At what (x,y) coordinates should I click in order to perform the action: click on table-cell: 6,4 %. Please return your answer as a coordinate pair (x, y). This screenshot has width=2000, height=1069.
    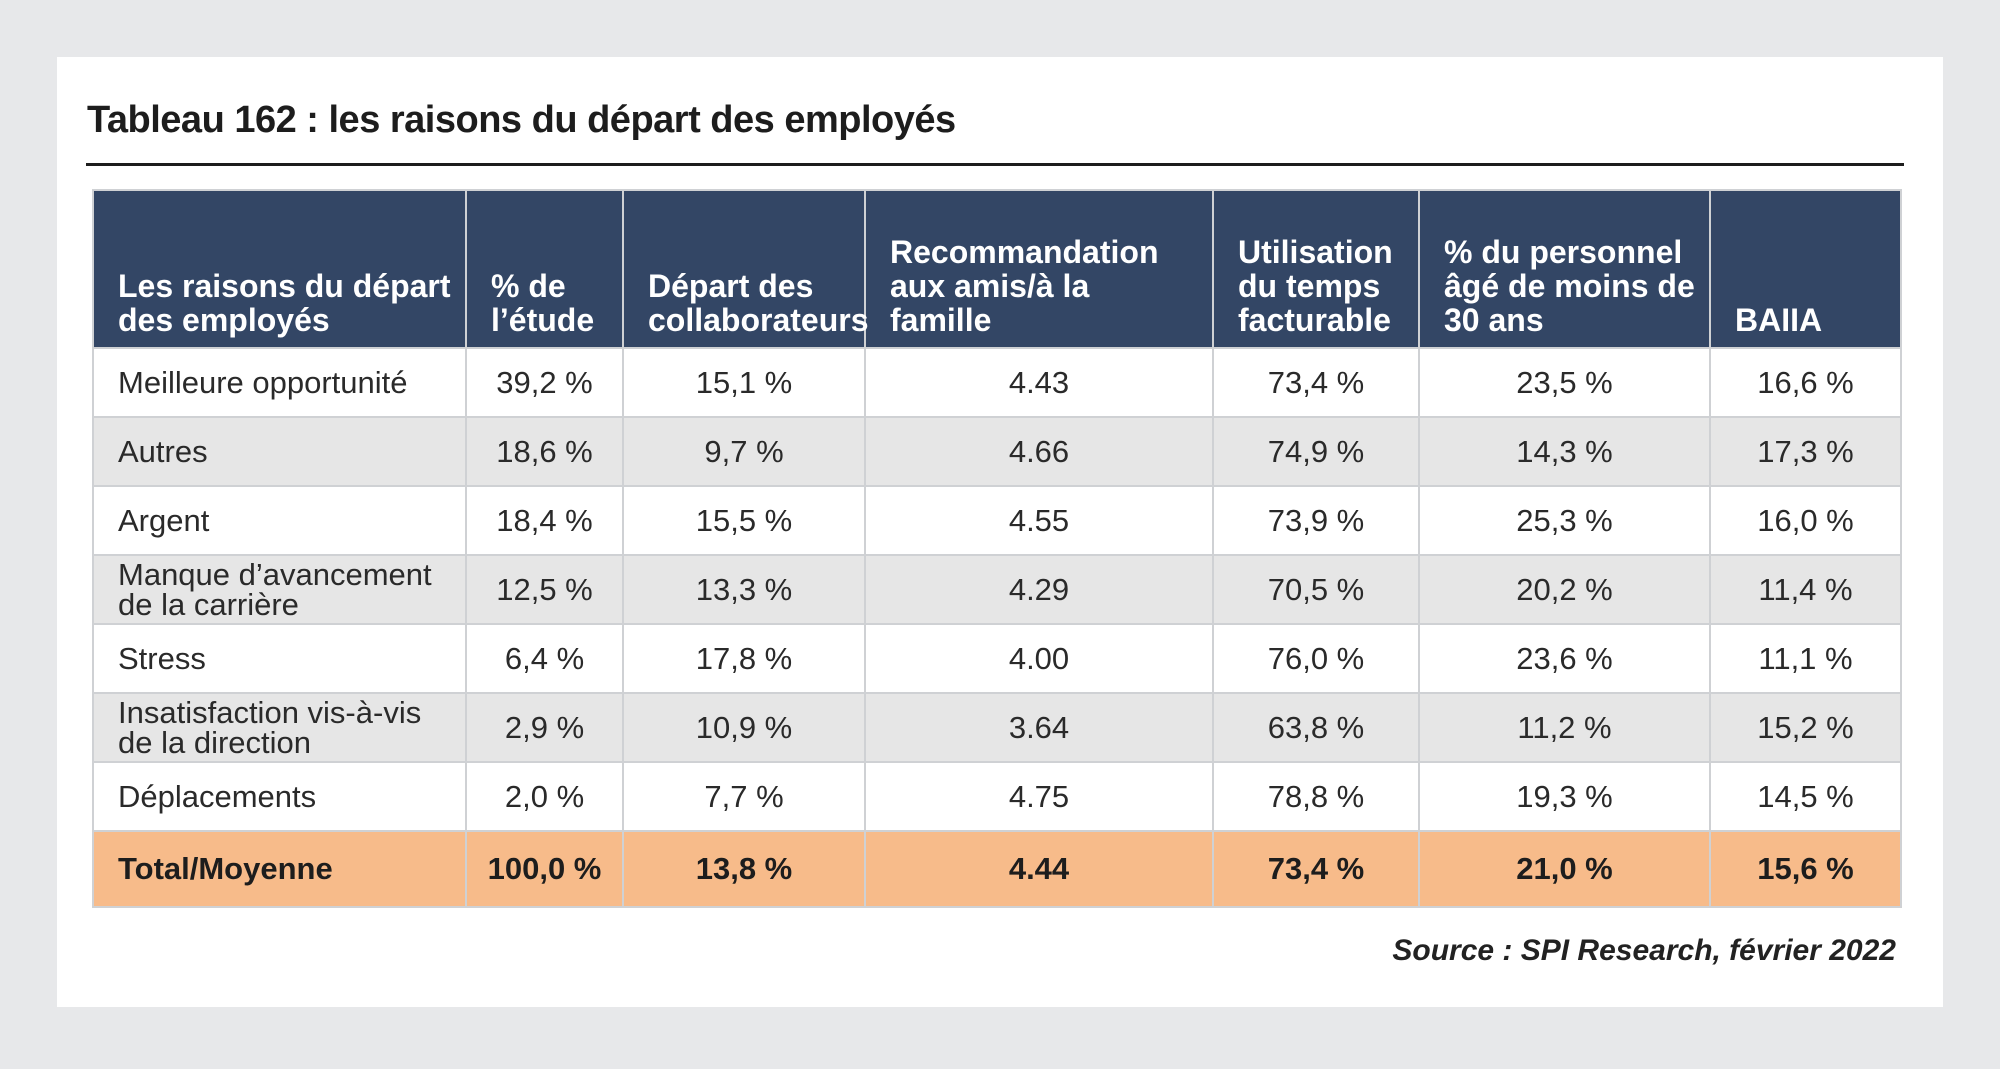
    Looking at the image, I should click on (544, 658).